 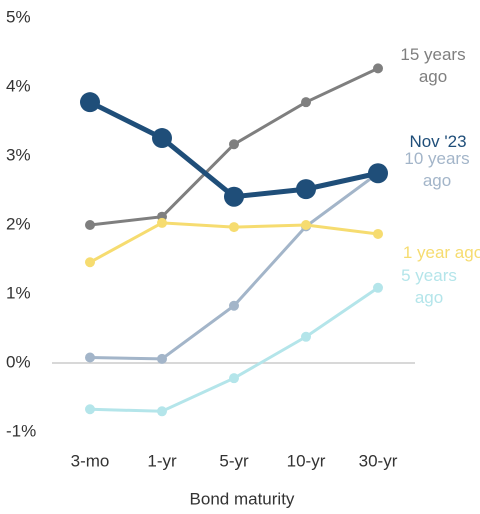 I want to click on series-line, so click(x=233, y=149).